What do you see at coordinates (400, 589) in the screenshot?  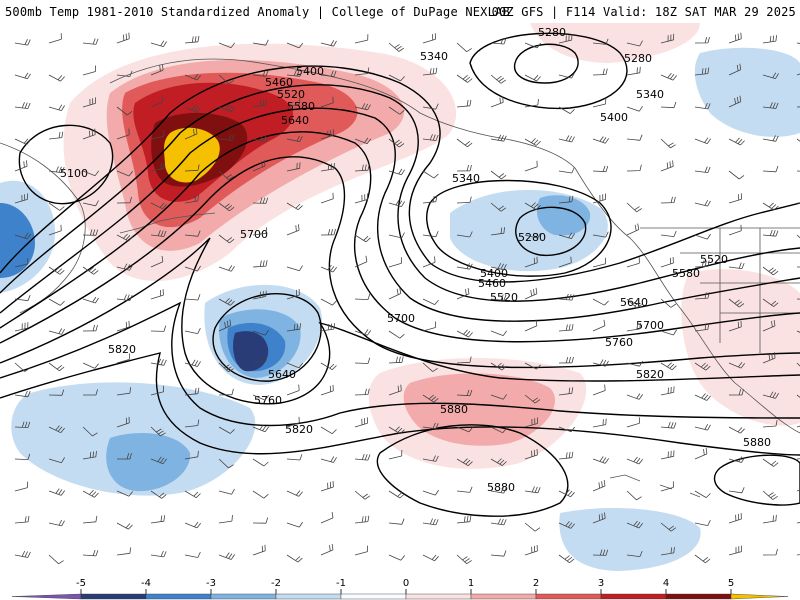 I see `colorbar: -5 -4 -3 -2 -1 0 1 2 3 4 5` at bounding box center [400, 589].